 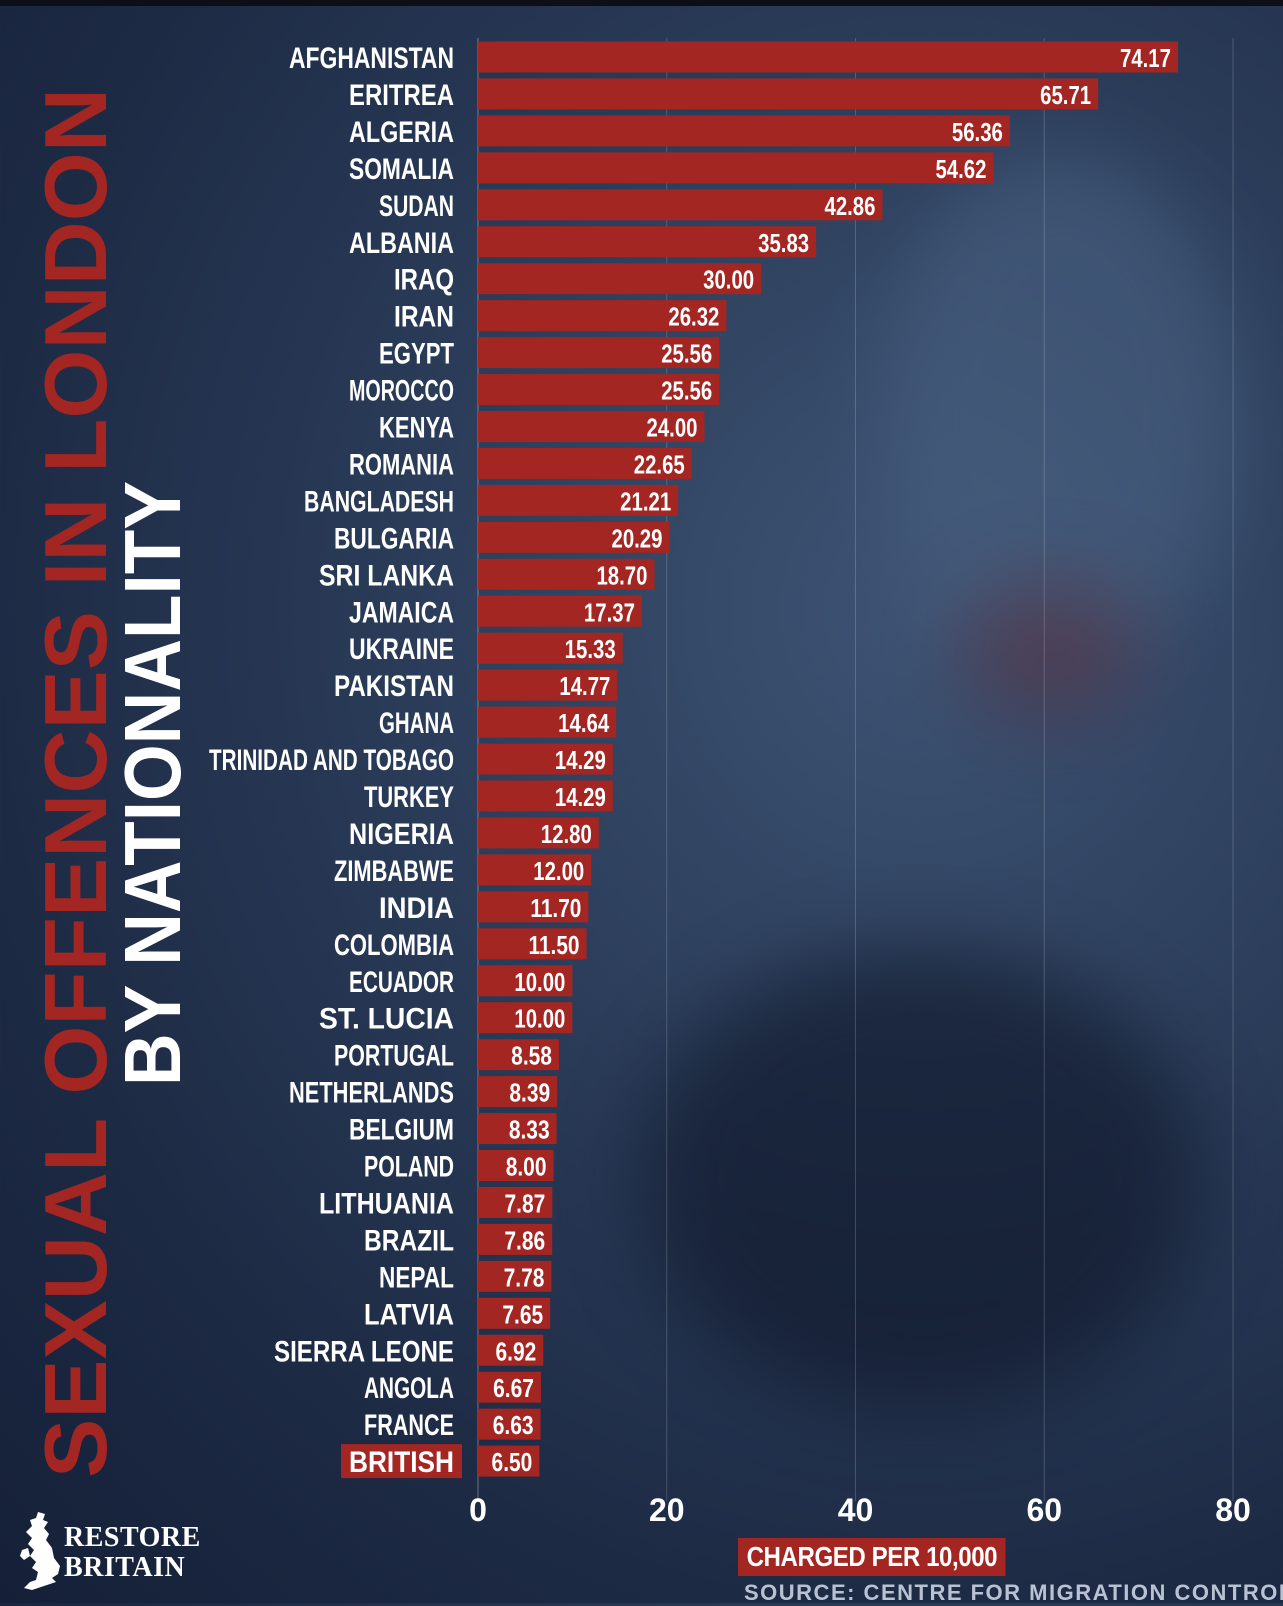 What do you see at coordinates (524, 1203) in the screenshot?
I see `value-label: 7.87` at bounding box center [524, 1203].